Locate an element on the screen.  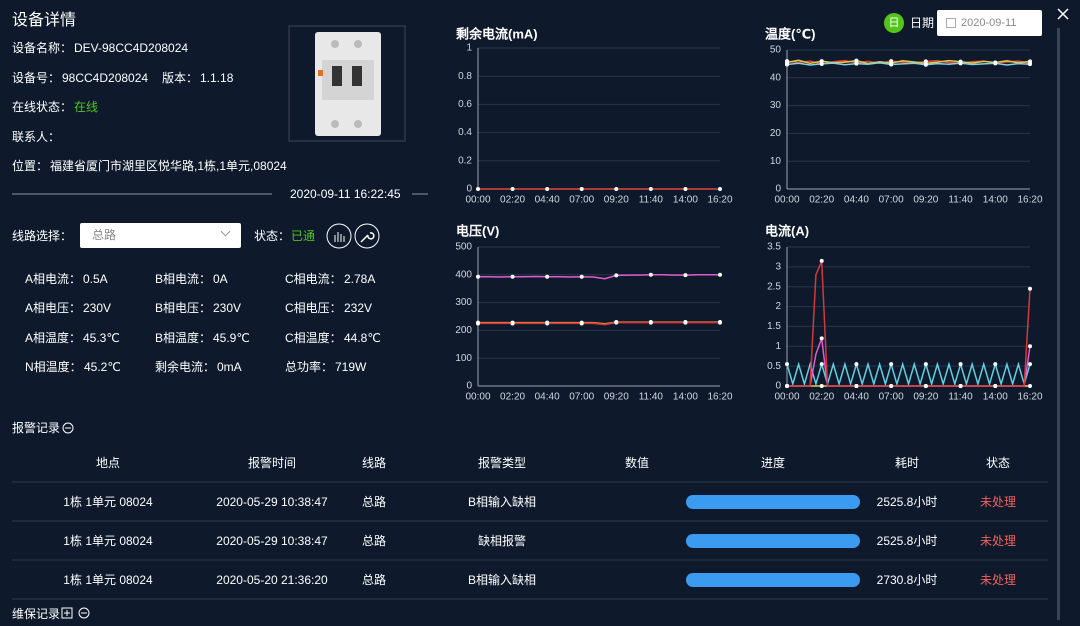
maintenance-title: 维保记录 is located at coordinates (36, 614).